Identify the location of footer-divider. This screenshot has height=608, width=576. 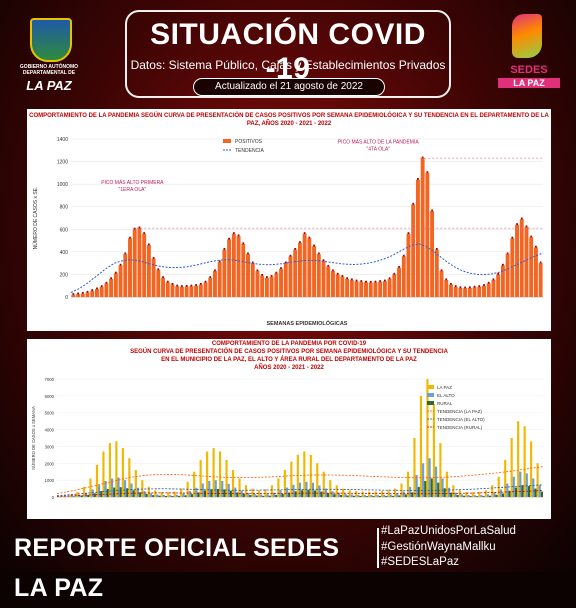
(378, 548).